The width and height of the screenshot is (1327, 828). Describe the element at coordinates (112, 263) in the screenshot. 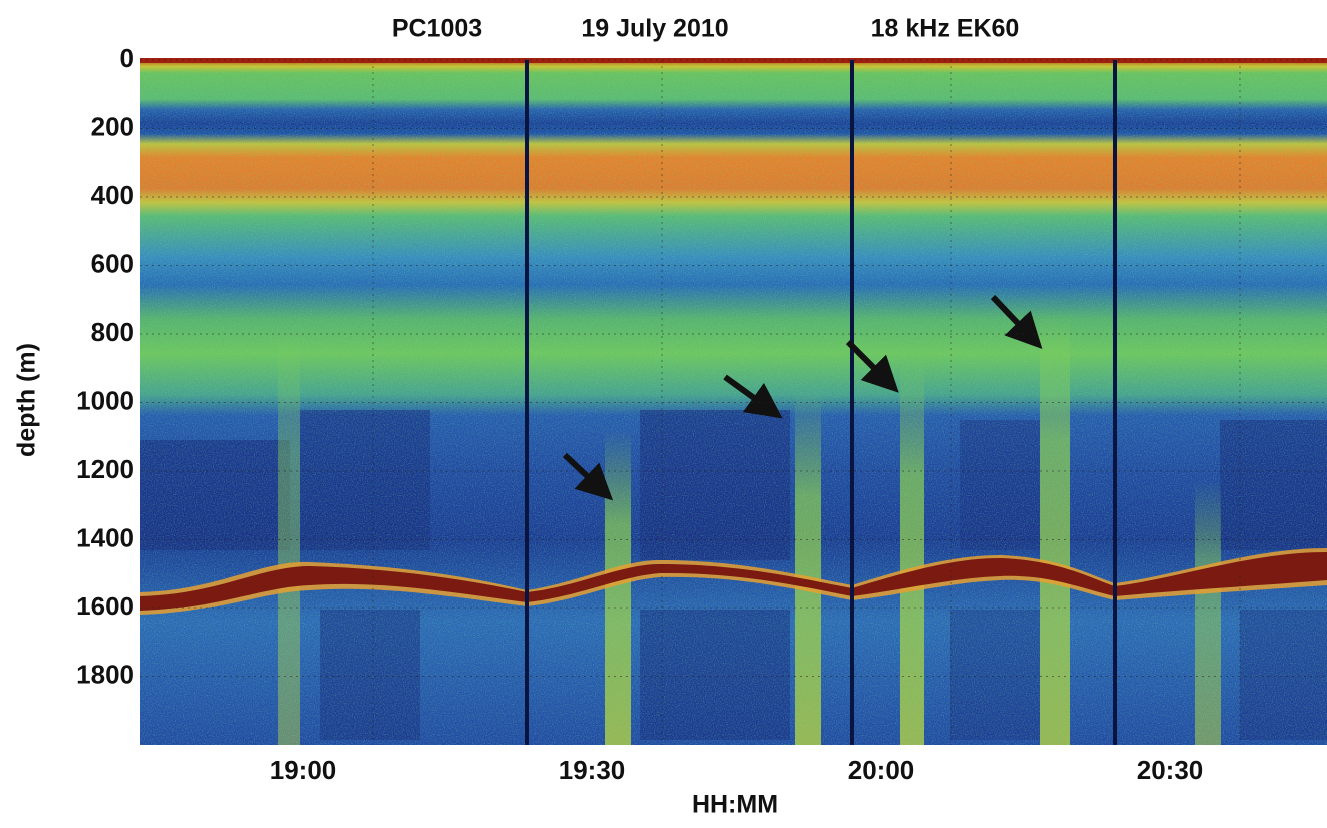

I see `y-tick-label: 600` at that location.